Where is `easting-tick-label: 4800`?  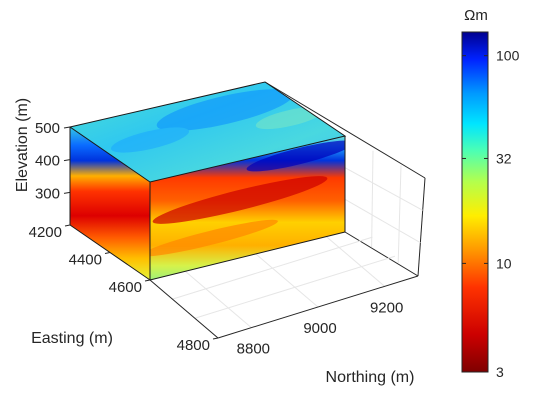 easting-tick-label: 4800 is located at coordinates (193, 345).